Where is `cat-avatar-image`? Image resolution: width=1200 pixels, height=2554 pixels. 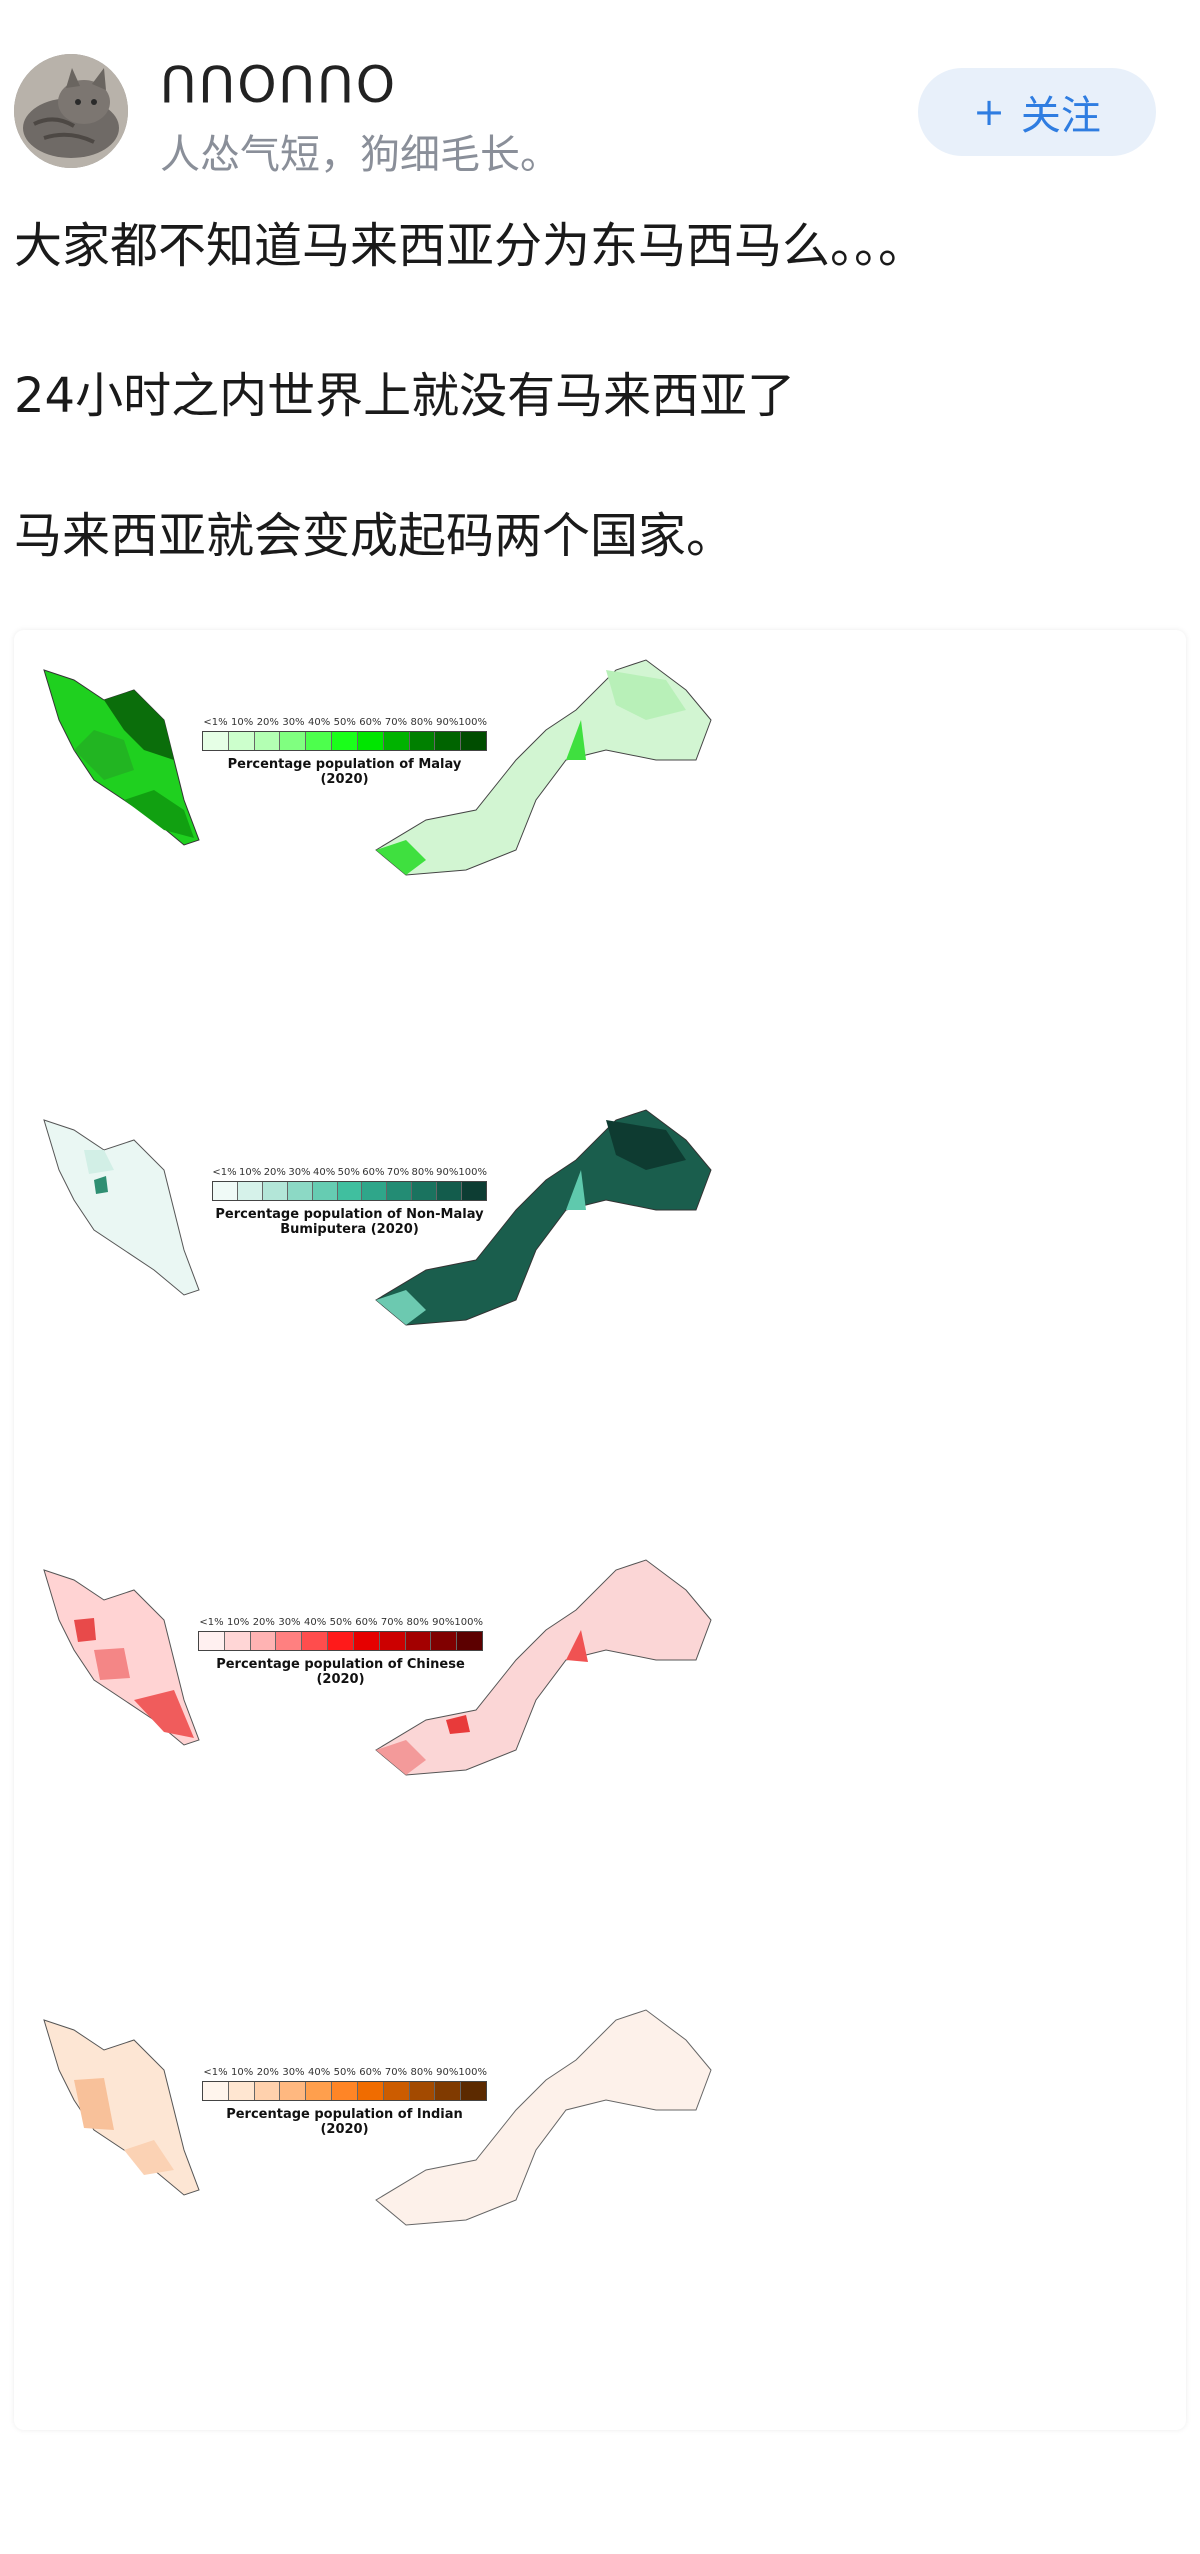 cat-avatar-image is located at coordinates (71, 111).